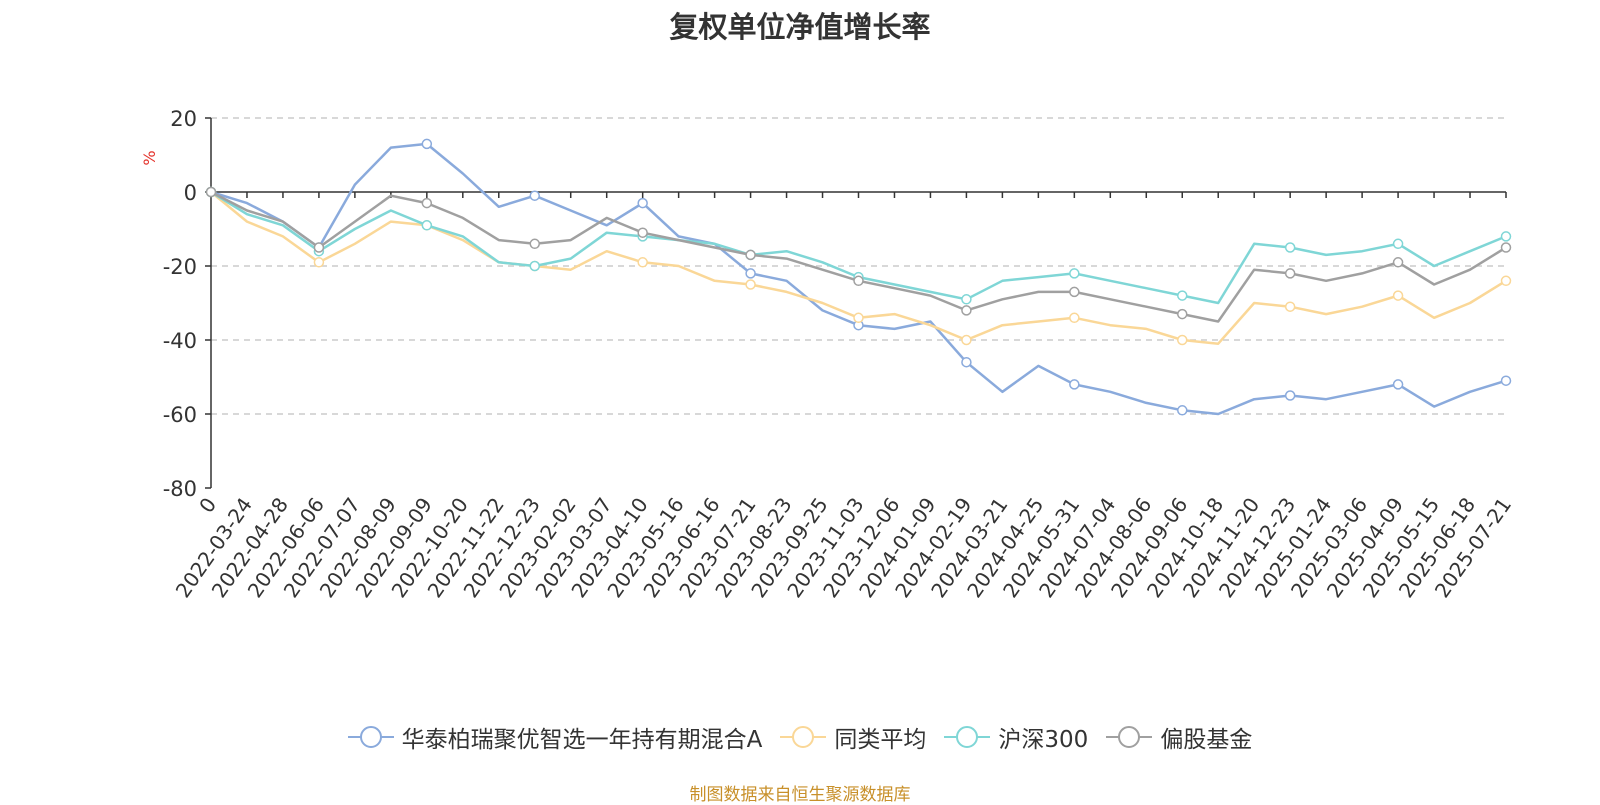  What do you see at coordinates (1206, 740) in the screenshot?
I see `legend-label: 偏股基金` at bounding box center [1206, 740].